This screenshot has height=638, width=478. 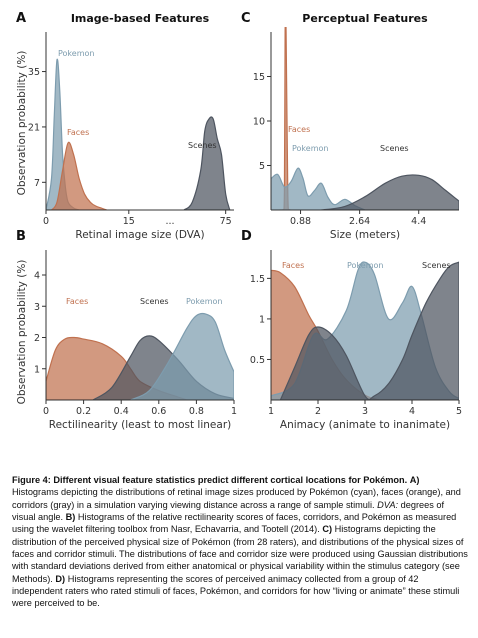 What do you see at coordinates (418, 221) in the screenshot?
I see `x-tick-label: 4.4` at bounding box center [418, 221].